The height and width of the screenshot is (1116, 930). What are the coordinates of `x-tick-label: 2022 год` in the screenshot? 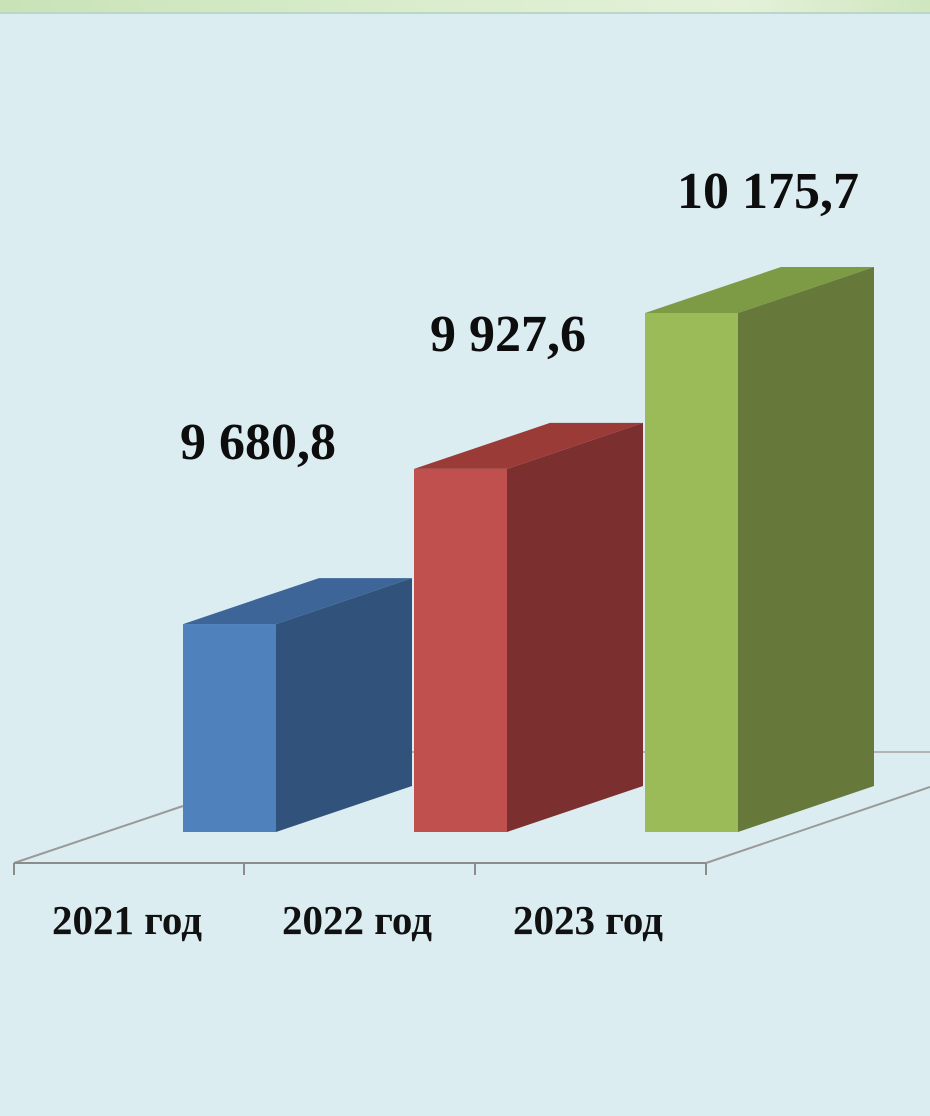 It's located at (357, 920).